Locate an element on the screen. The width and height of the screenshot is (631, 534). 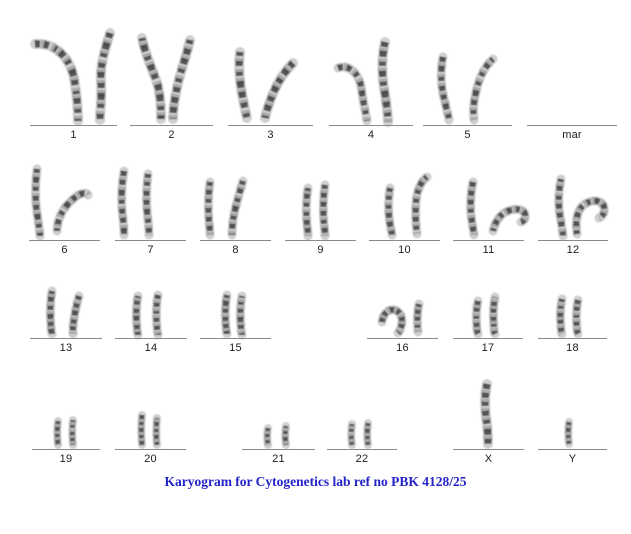
chromosome-2a is located at coordinates (151, 78).